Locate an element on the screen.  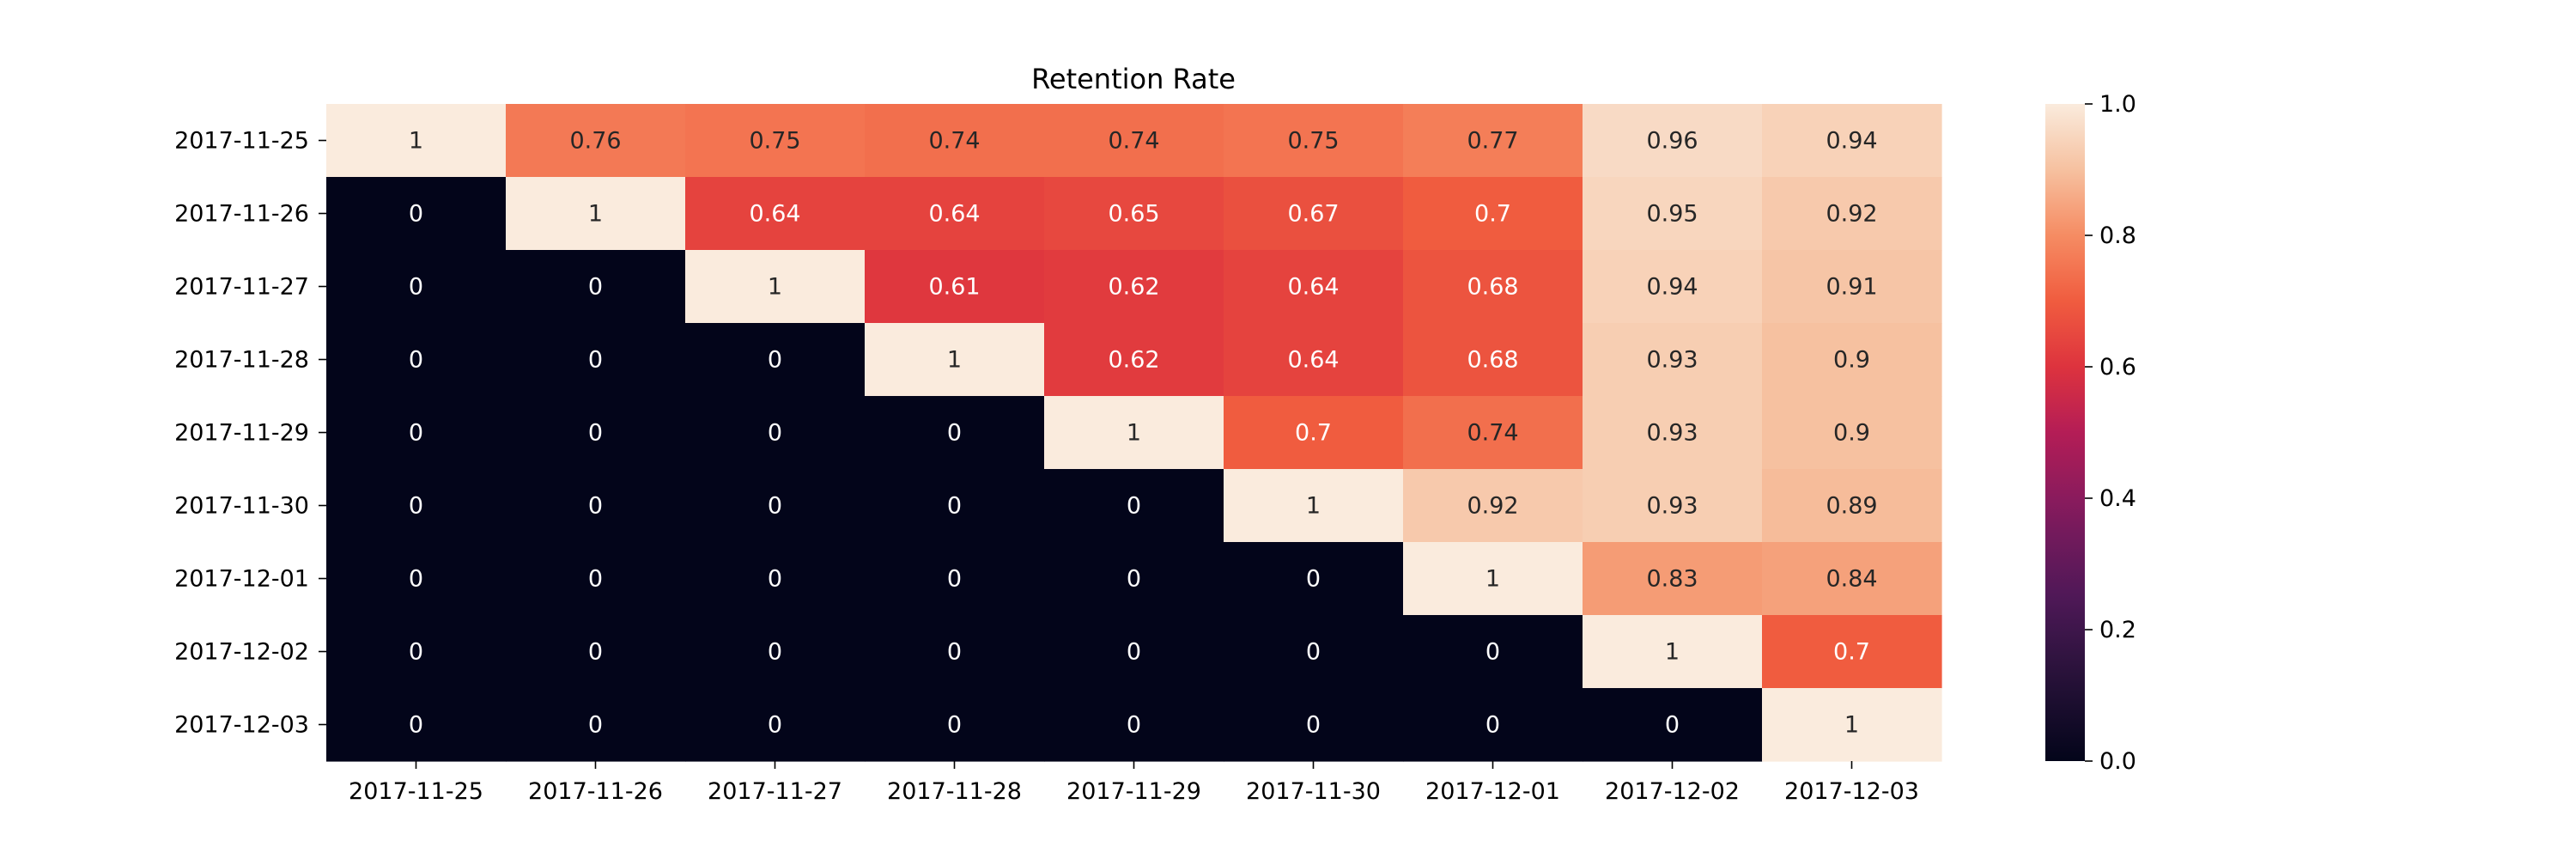
colorbar-tick-label: 0.6 is located at coordinates (2118, 367).